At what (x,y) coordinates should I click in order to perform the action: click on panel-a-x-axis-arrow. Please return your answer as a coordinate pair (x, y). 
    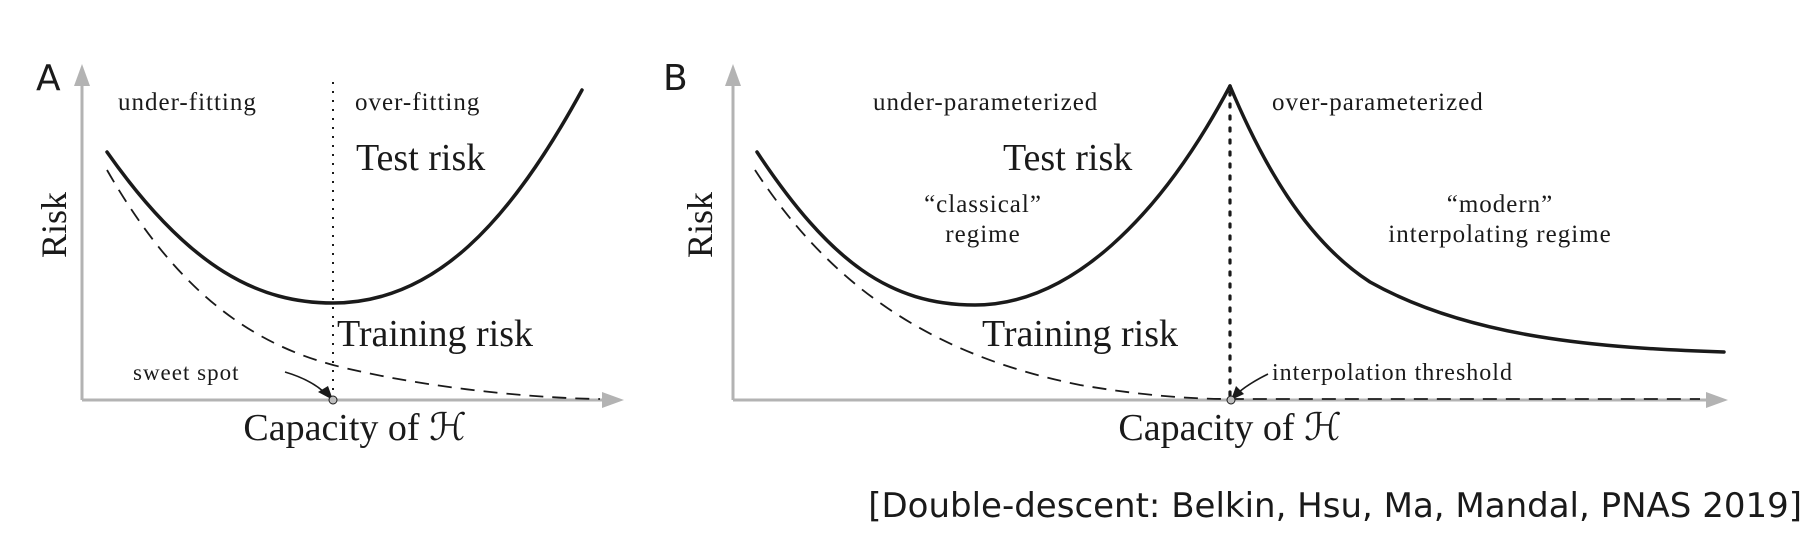
    Looking at the image, I should click on (613, 400).